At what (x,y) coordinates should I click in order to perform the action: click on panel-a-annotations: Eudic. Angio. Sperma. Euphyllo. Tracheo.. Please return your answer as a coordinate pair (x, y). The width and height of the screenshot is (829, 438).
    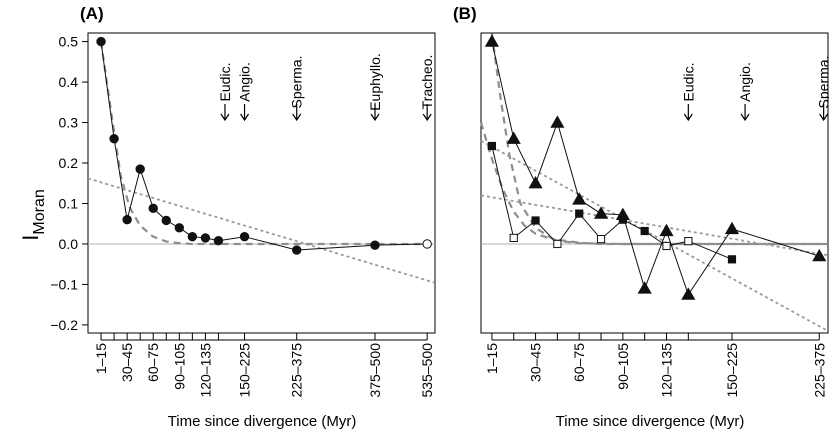
    Looking at the image, I should click on (326, 87).